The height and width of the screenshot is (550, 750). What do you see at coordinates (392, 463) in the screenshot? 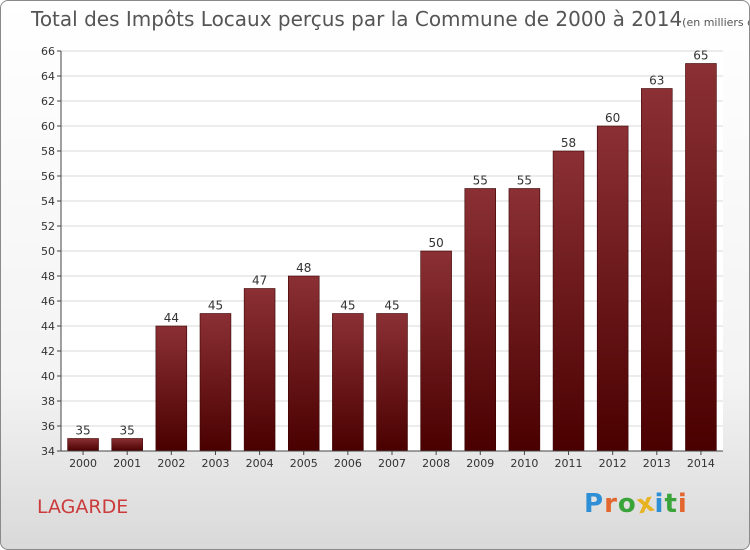
I see `x-tick-label: 2007` at bounding box center [392, 463].